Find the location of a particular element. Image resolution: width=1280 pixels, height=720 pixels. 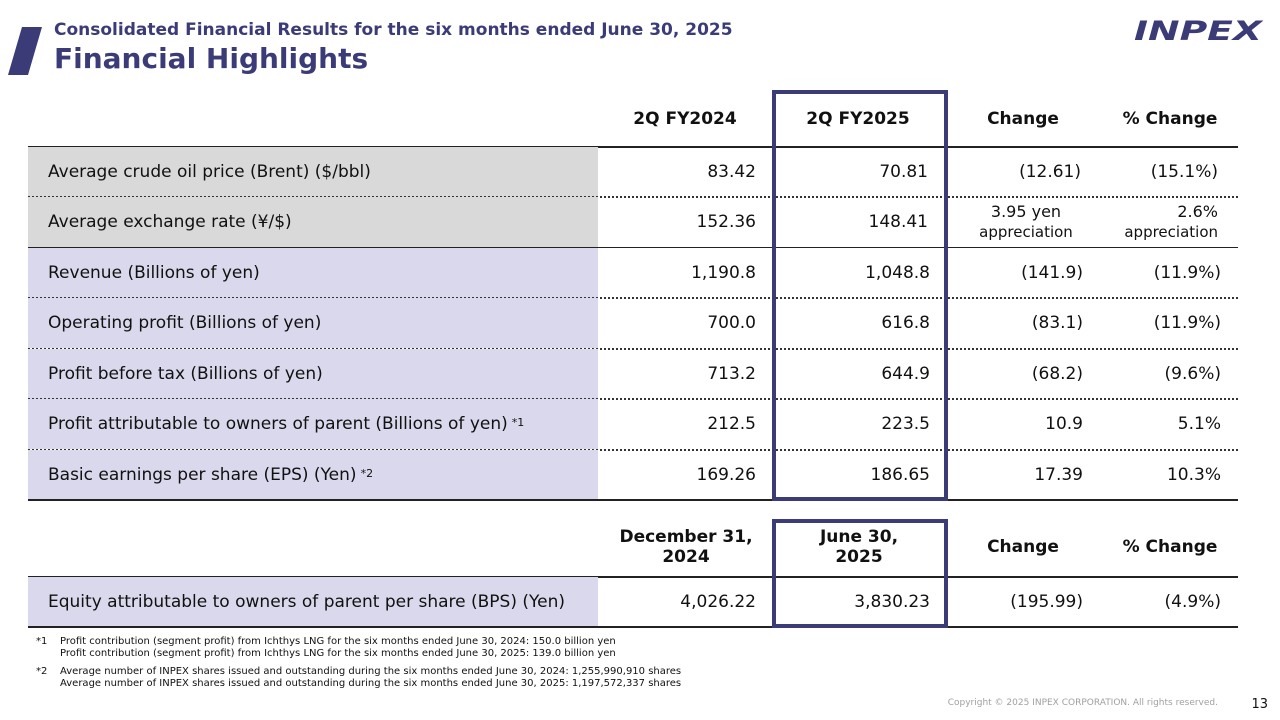

value-pct-change: (15.1%) is located at coordinates (1184, 172).